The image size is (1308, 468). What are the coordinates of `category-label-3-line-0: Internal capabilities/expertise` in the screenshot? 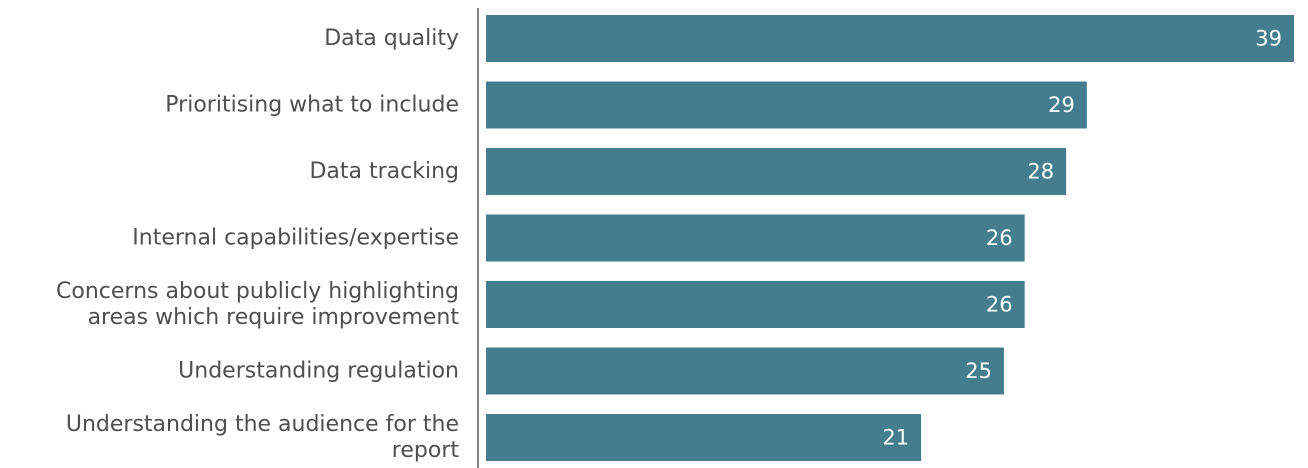 It's located at (295, 238).